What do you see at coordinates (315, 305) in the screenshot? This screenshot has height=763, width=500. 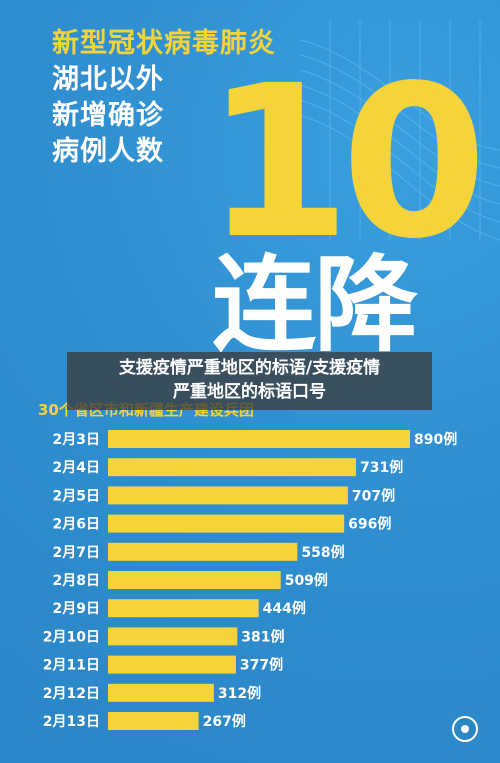 I see `big-words: 连降` at bounding box center [315, 305].